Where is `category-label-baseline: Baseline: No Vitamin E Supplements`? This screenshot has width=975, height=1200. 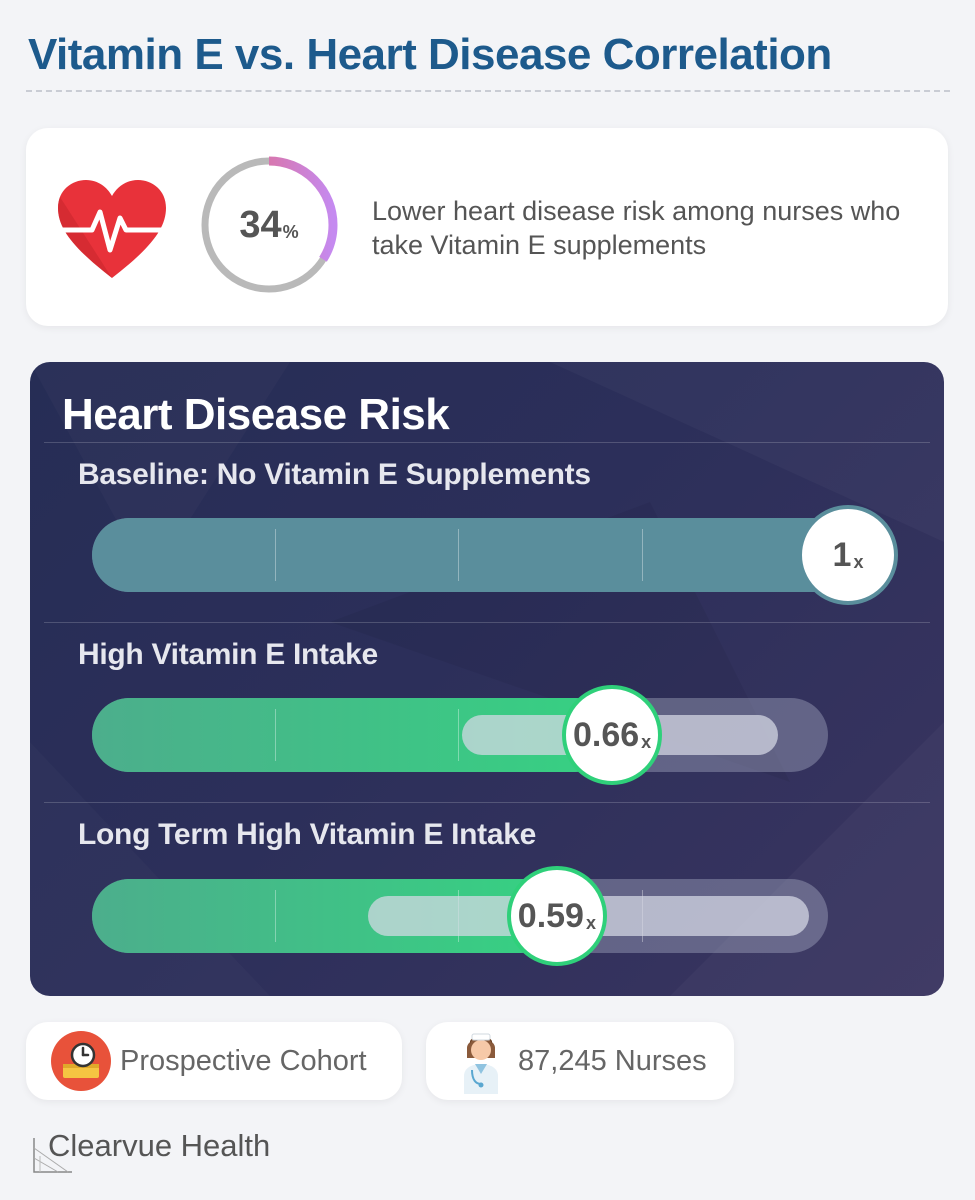 category-label-baseline: Baseline: No Vitamin E Supplements is located at coordinates (334, 474).